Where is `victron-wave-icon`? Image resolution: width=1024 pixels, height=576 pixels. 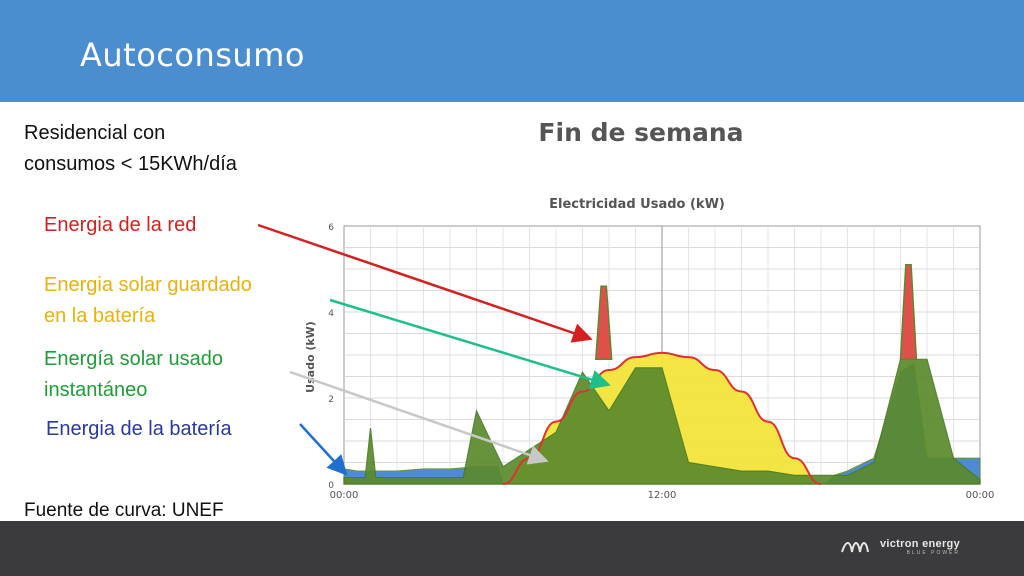 victron-wave-icon is located at coordinates (855, 547).